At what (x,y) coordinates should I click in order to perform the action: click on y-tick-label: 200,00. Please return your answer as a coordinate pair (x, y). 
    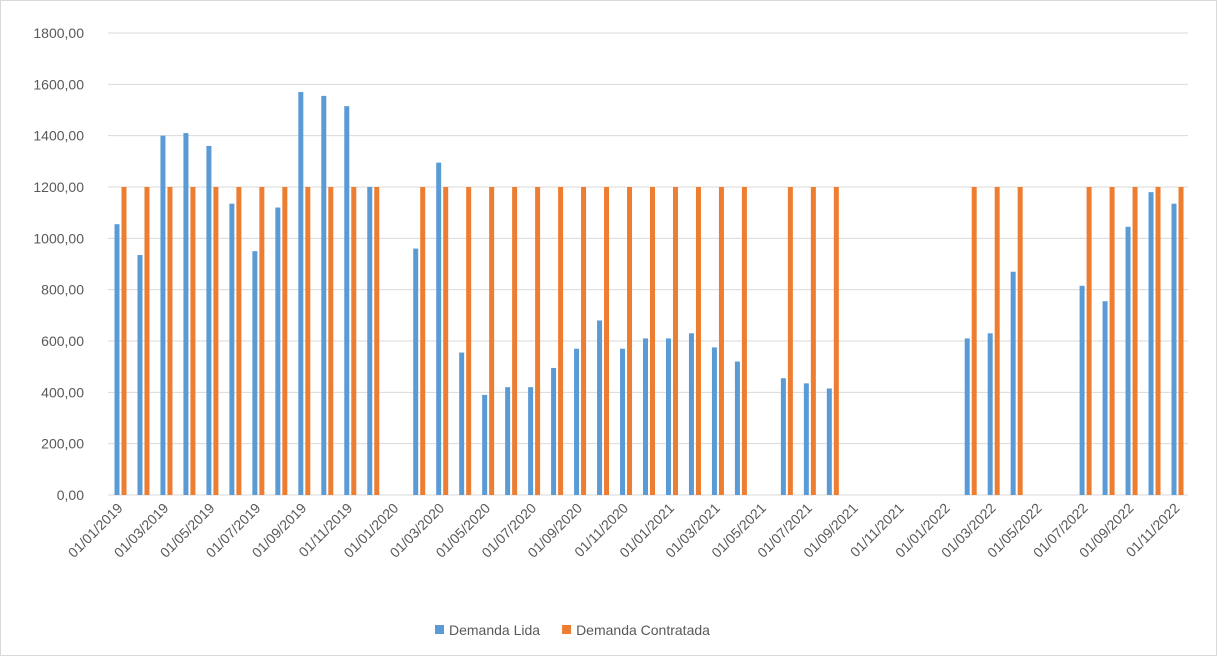
    Looking at the image, I should click on (62, 444).